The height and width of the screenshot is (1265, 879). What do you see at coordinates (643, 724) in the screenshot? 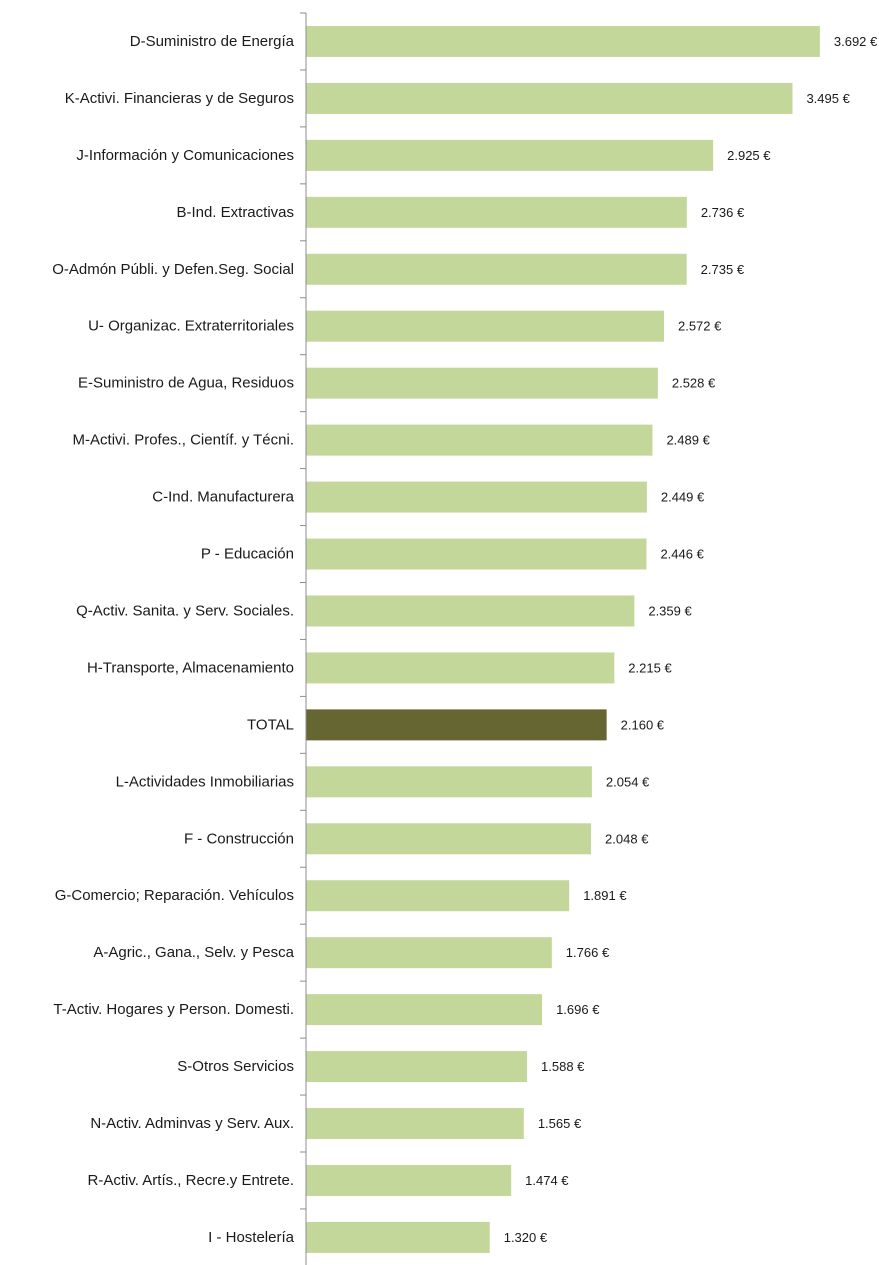
I see `value-label-total: 2.160 €` at bounding box center [643, 724].